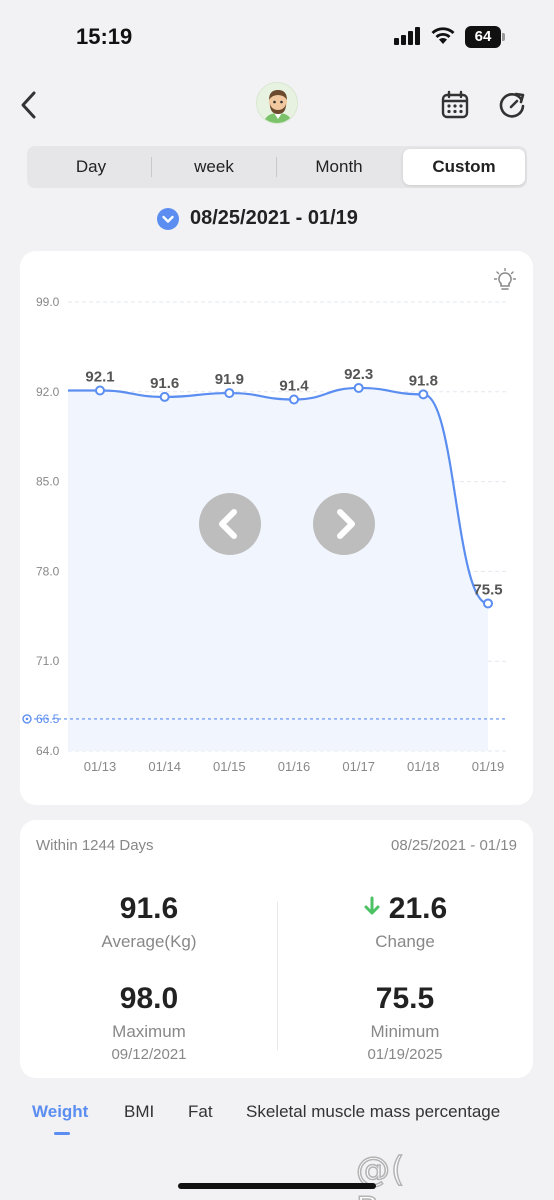  What do you see at coordinates (164, 383) in the screenshot?
I see `data-label: 91.6` at bounding box center [164, 383].